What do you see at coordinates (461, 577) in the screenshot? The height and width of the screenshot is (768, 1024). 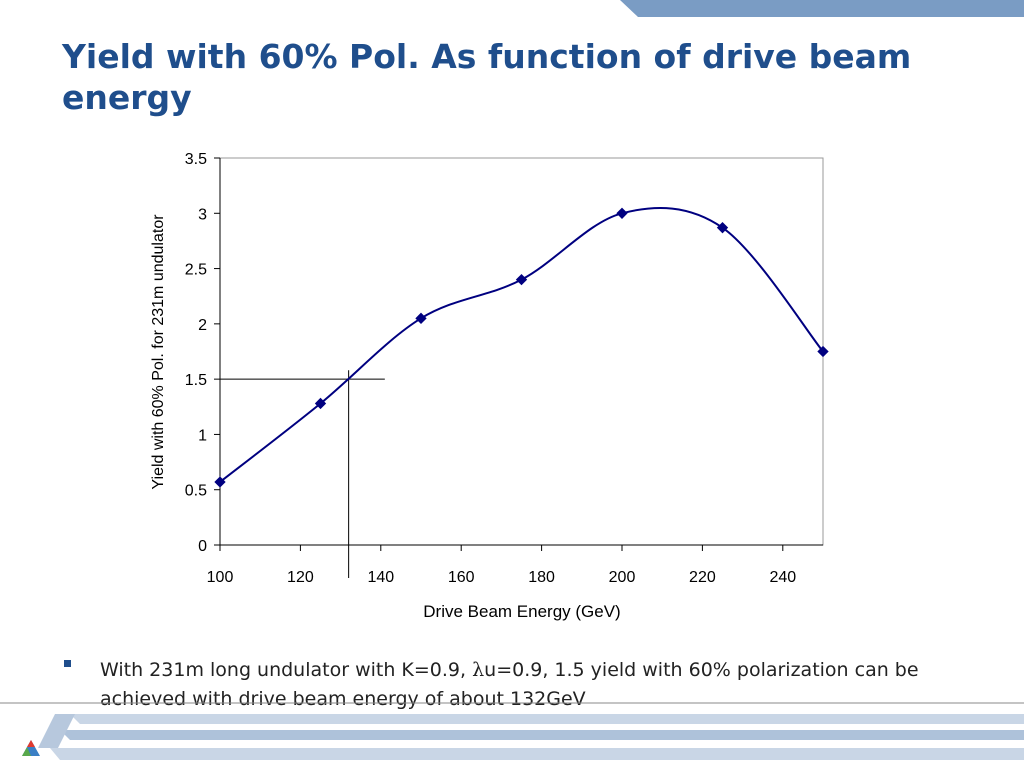 I see `x-tick-label: 160` at bounding box center [461, 577].